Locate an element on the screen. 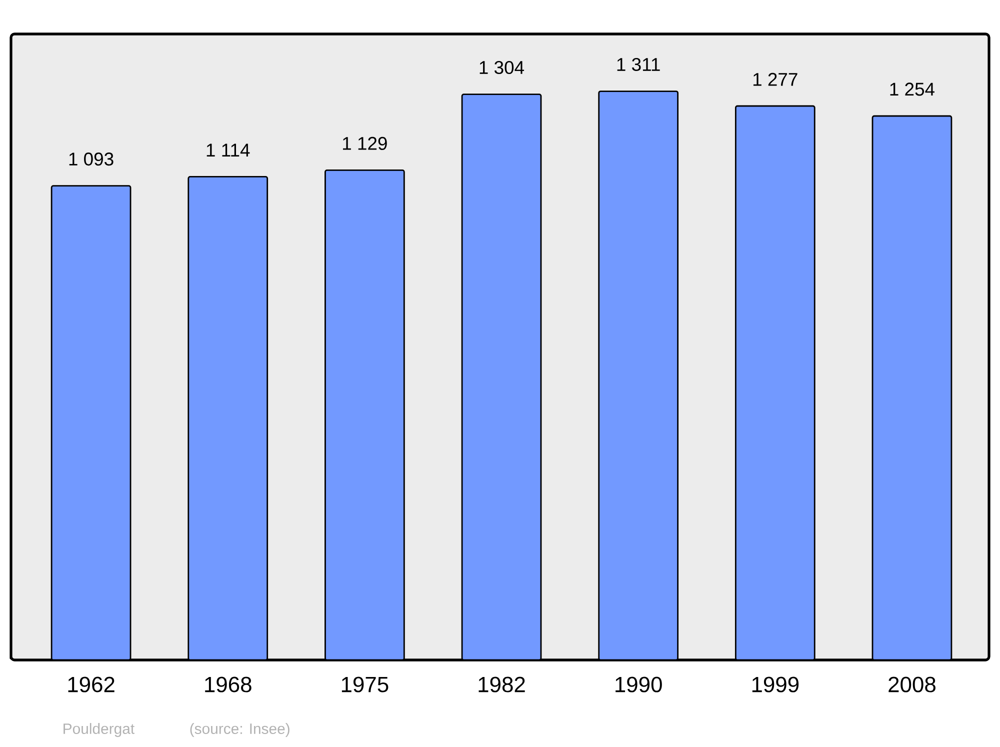  data-label: 1 277 is located at coordinates (775, 79).